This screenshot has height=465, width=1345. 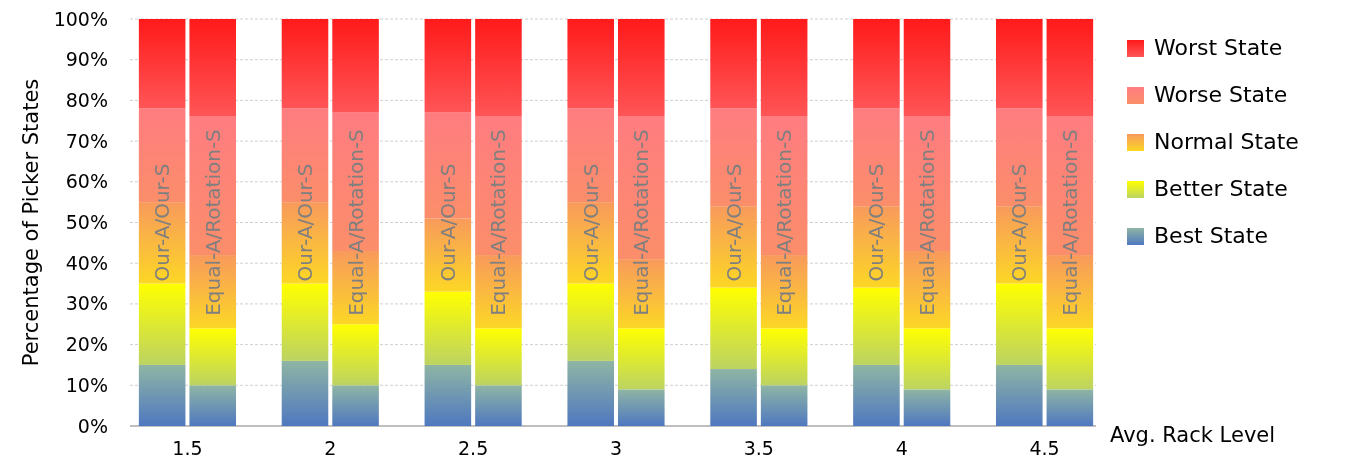 What do you see at coordinates (92, 425) in the screenshot?
I see `y-tick-label: 0%` at bounding box center [92, 425].